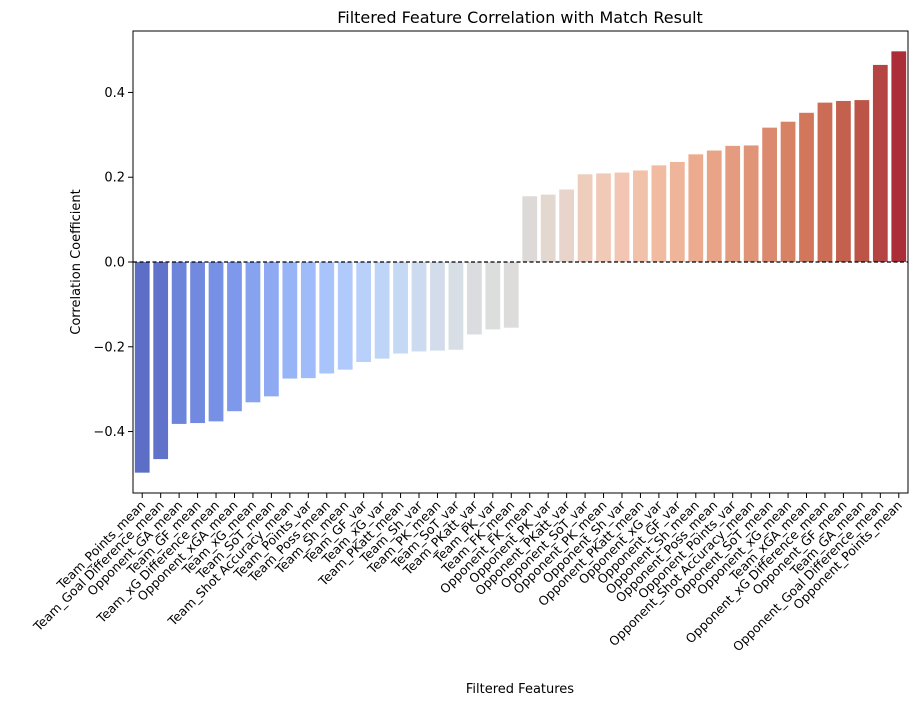 The height and width of the screenshot is (706, 917). I want to click on y-tick-label: −0.4, so click(109, 432).